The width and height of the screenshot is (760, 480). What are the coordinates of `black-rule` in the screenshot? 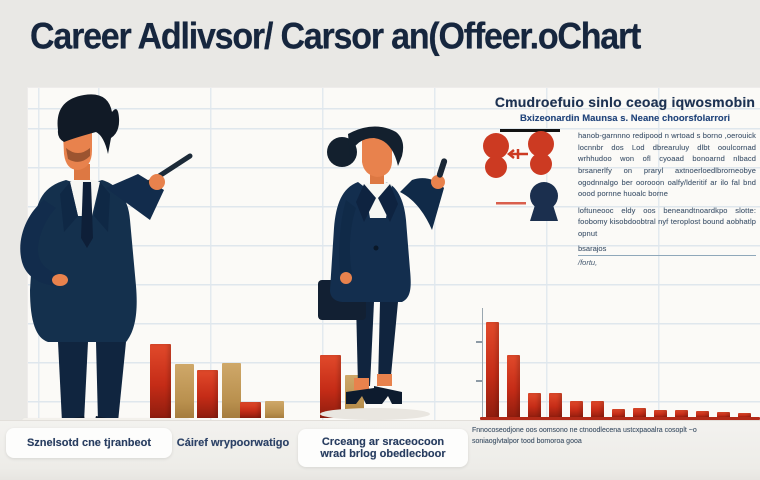 It's located at (530, 130).